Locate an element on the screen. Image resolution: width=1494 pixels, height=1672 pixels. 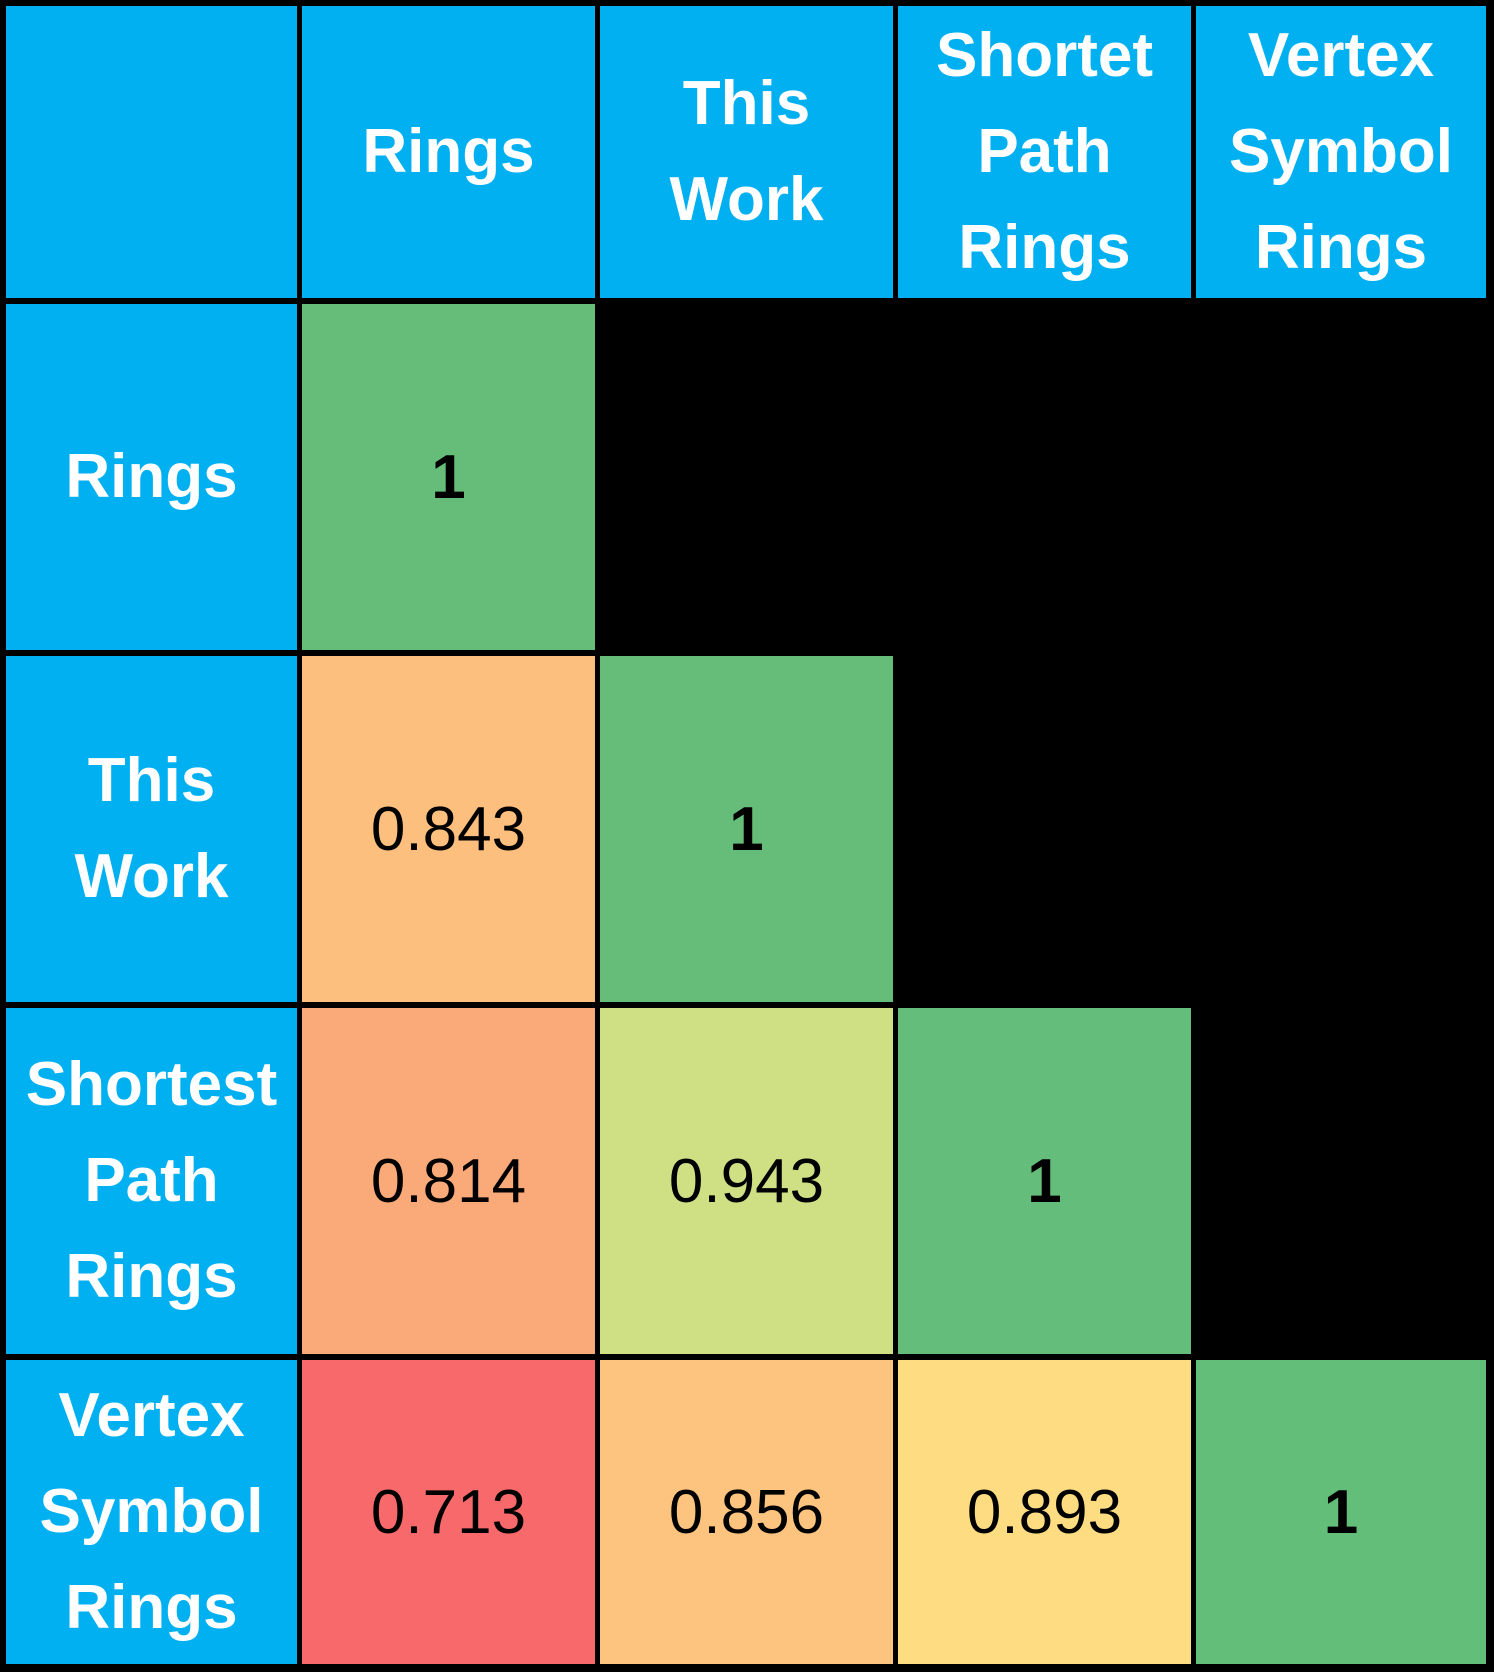
matrix-cell-2-2: 1 is located at coordinates (1044, 1181).